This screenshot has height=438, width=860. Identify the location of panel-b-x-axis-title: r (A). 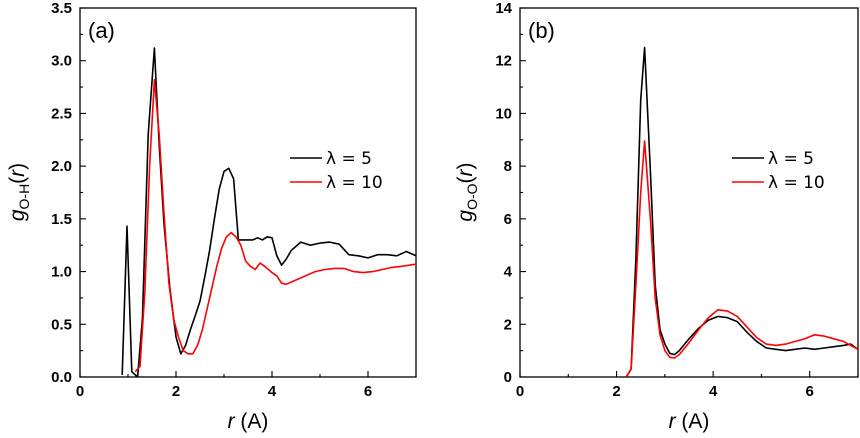
(689, 421).